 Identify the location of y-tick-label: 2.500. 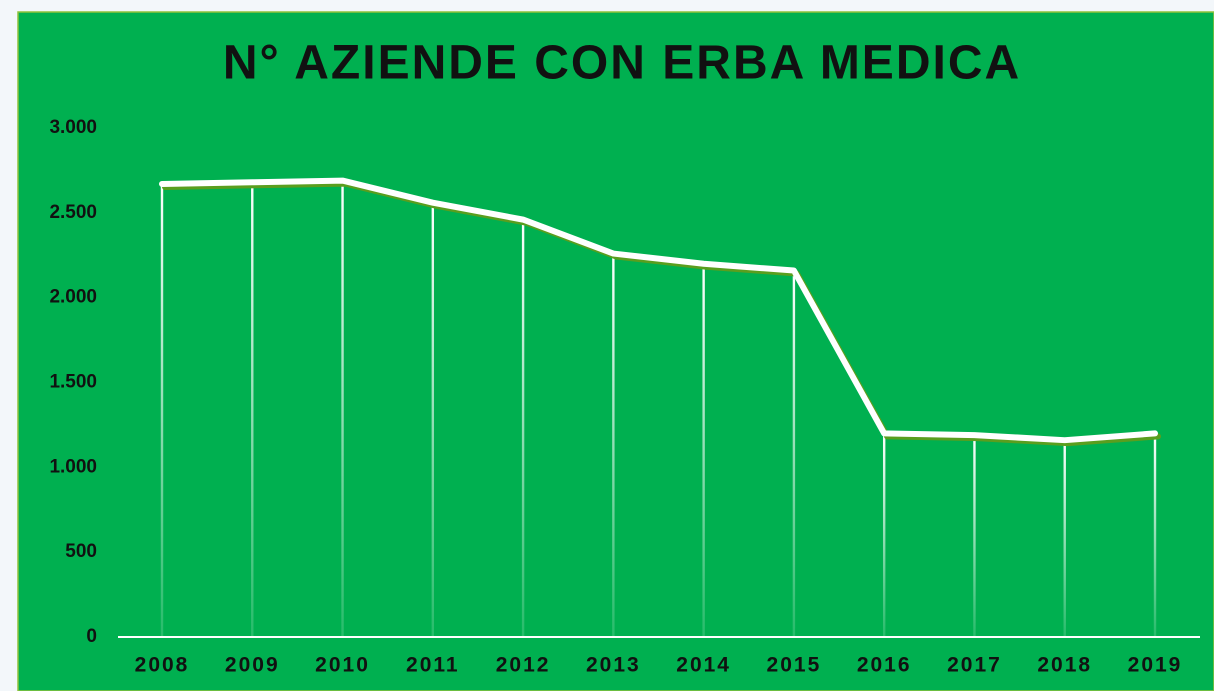
(73, 212).